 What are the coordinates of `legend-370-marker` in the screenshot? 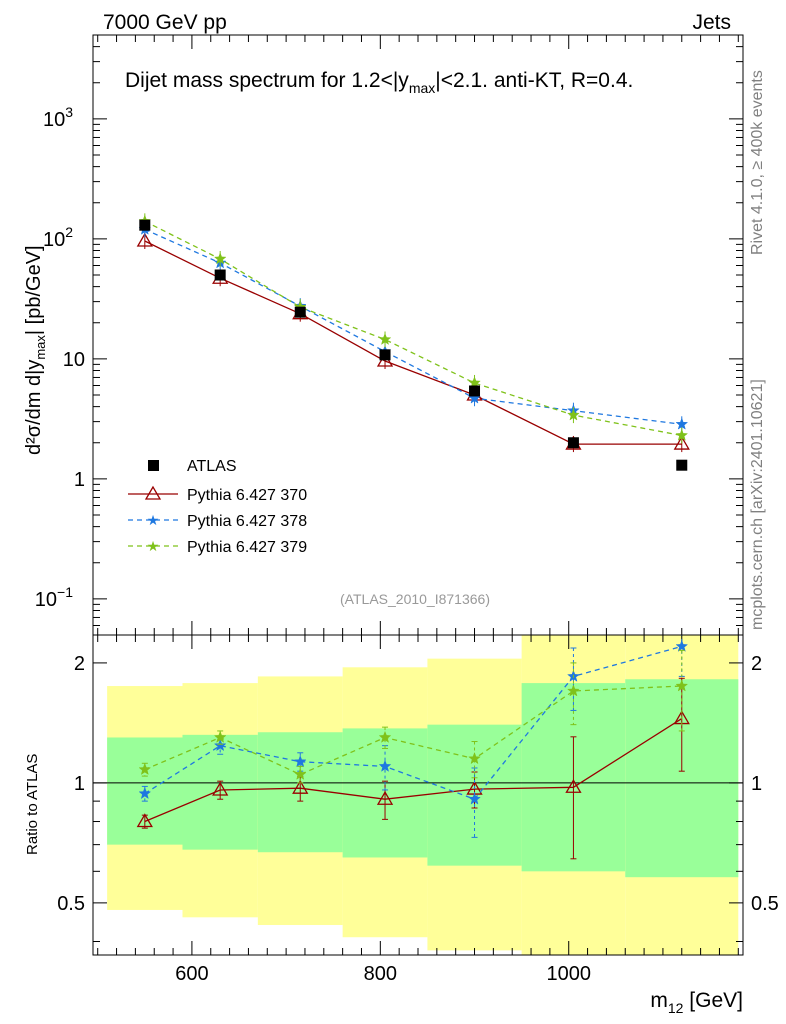 It's located at (153, 492).